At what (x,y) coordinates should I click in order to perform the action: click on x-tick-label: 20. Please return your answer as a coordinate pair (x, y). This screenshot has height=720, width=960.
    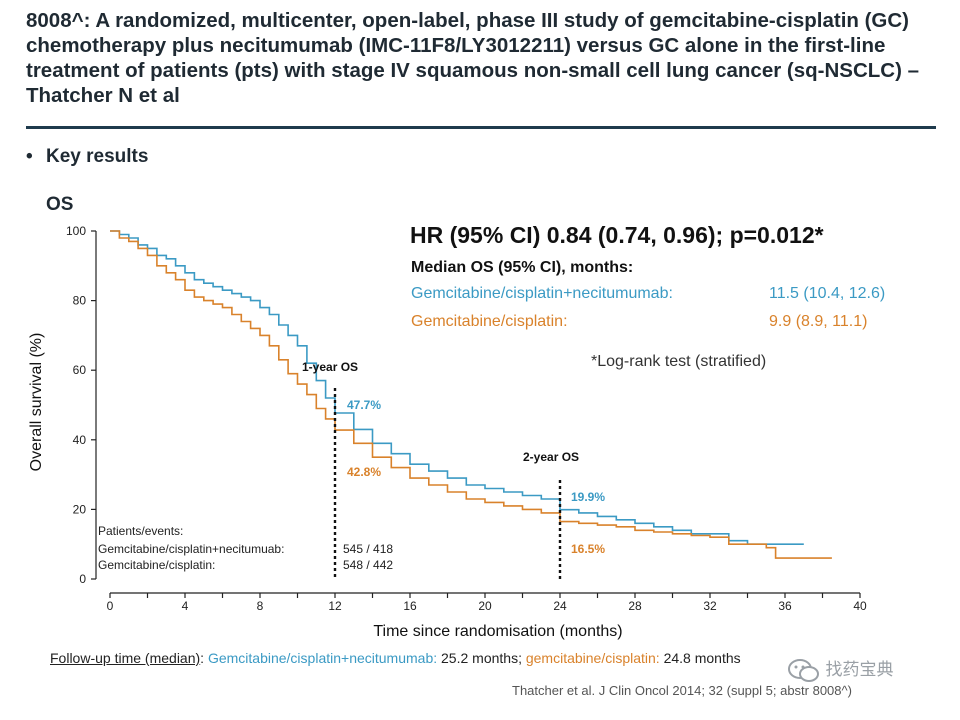
    Looking at the image, I should click on (485, 606).